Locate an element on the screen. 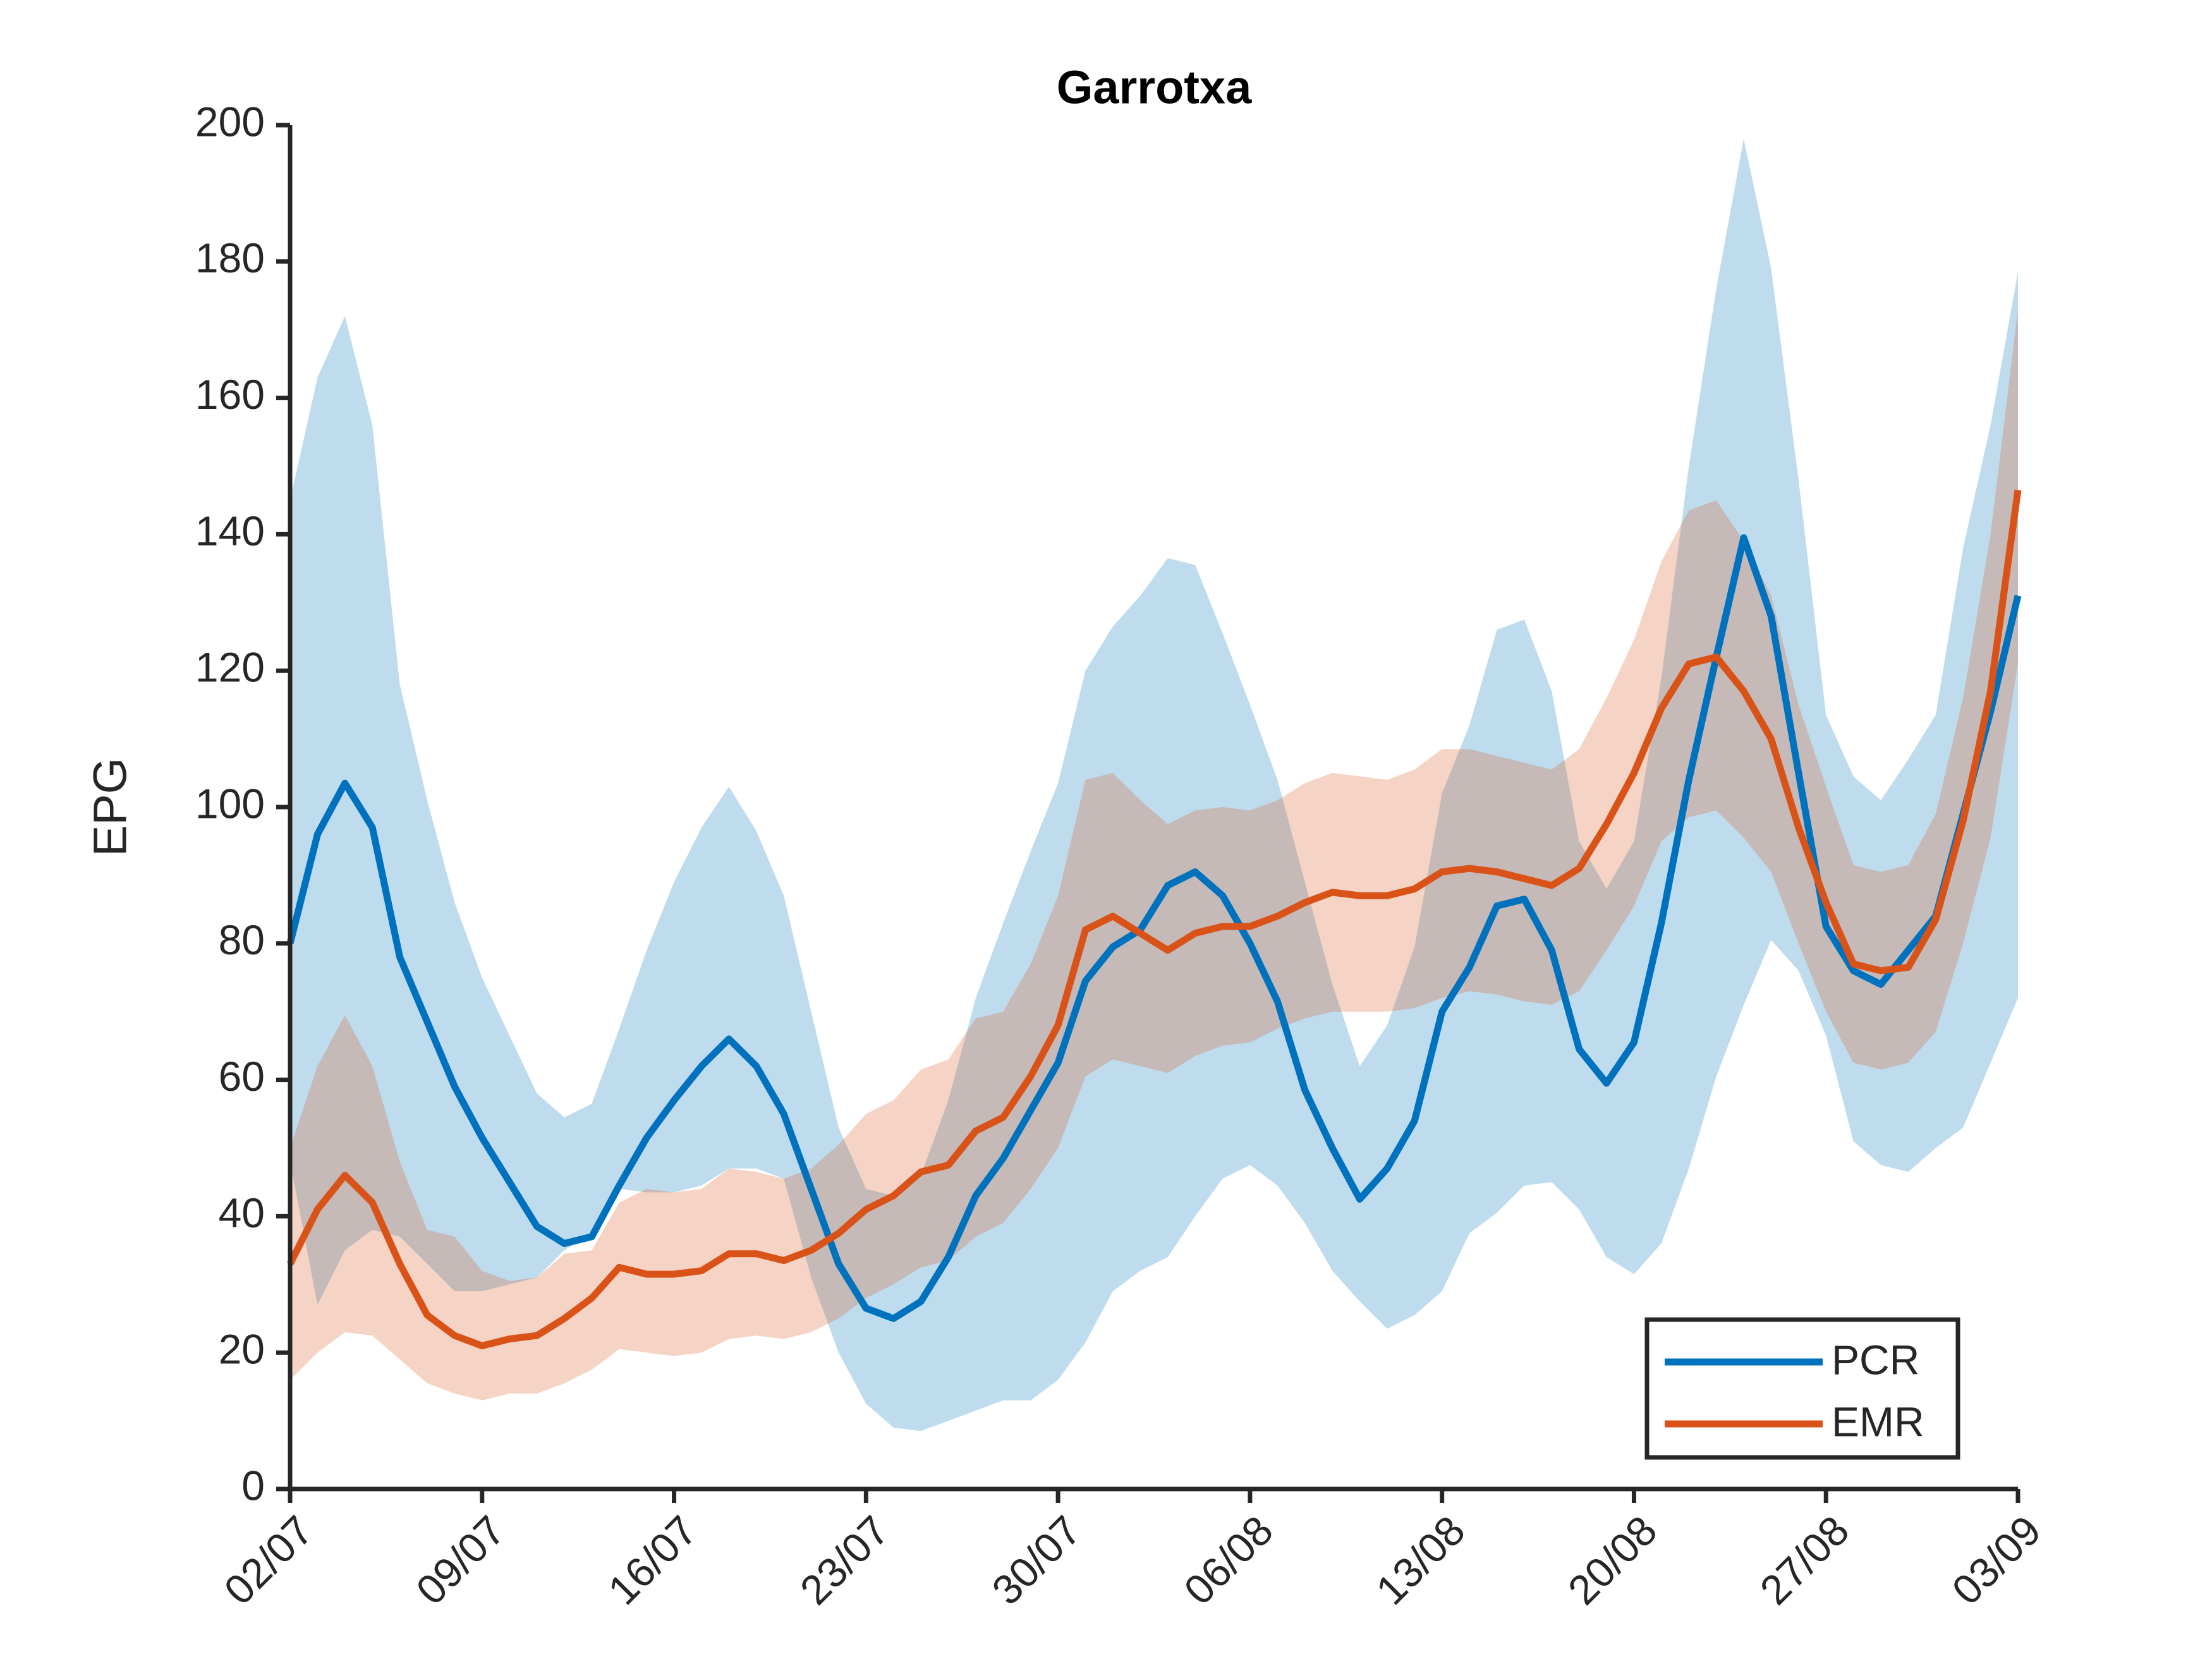 This screenshot has height=1659, width=2212. x-tick-label: 27/08 is located at coordinates (1804, 1560).